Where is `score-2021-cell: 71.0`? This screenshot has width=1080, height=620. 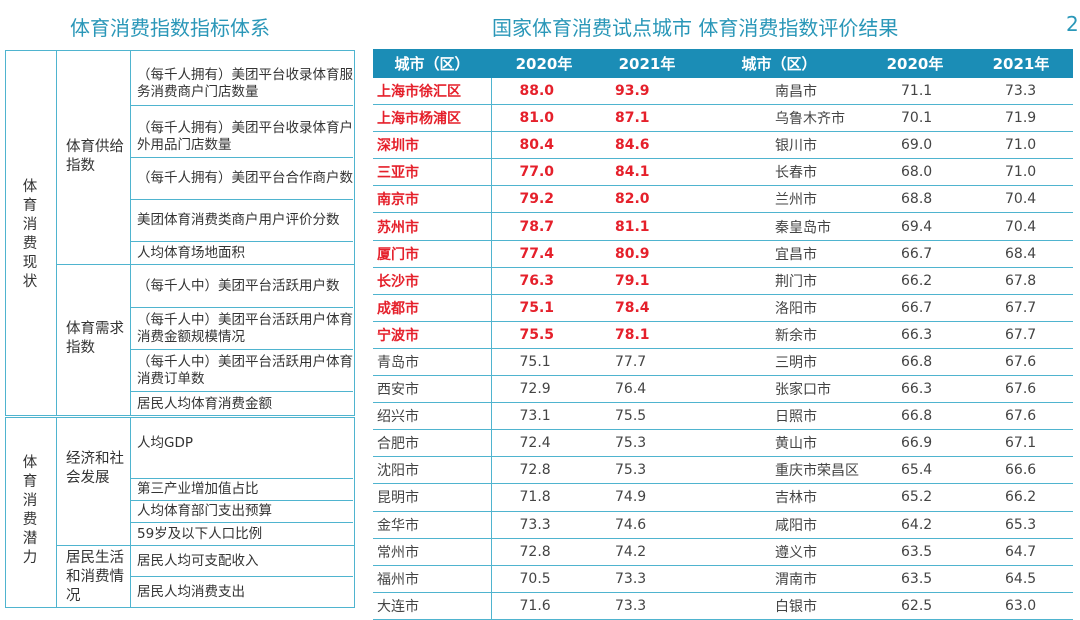 score-2021-cell: 71.0 is located at coordinates (1021, 172).